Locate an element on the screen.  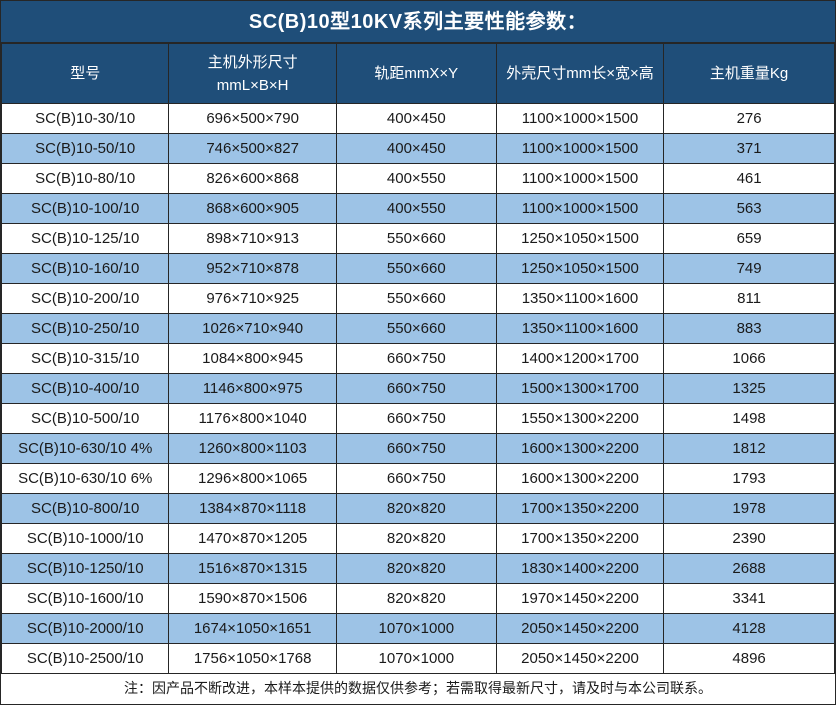
table-cell: 2688 is located at coordinates (749, 568).